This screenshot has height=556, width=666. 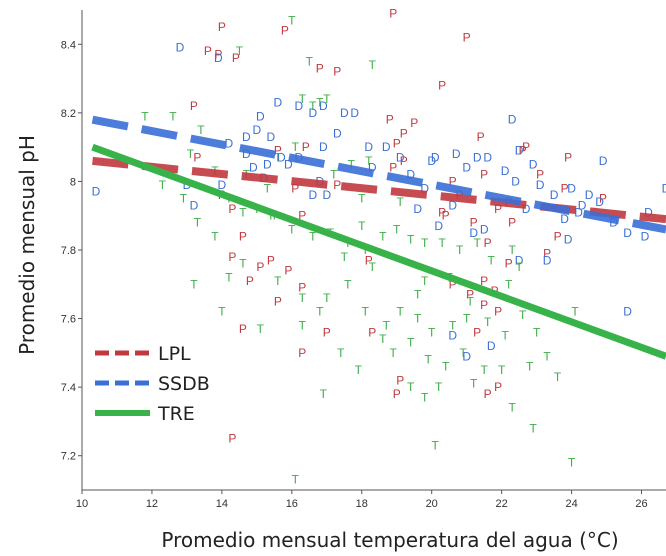 I want to click on x-tick-label: 10, so click(x=82, y=504).